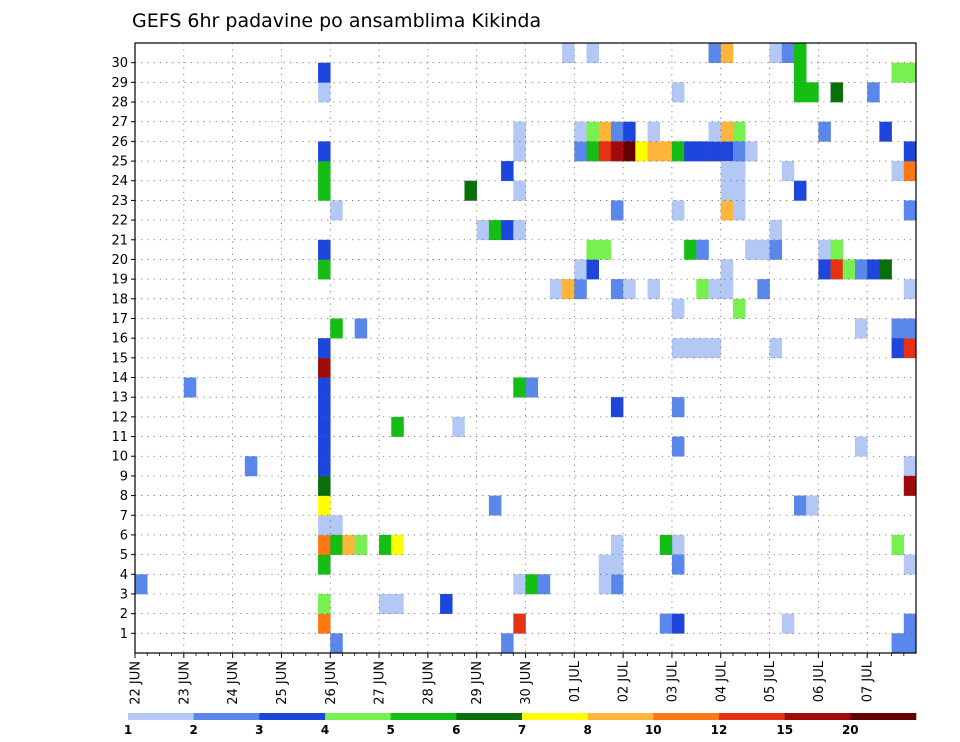  Describe the element at coordinates (124, 555) in the screenshot. I see `y-tick-label: 5` at that location.